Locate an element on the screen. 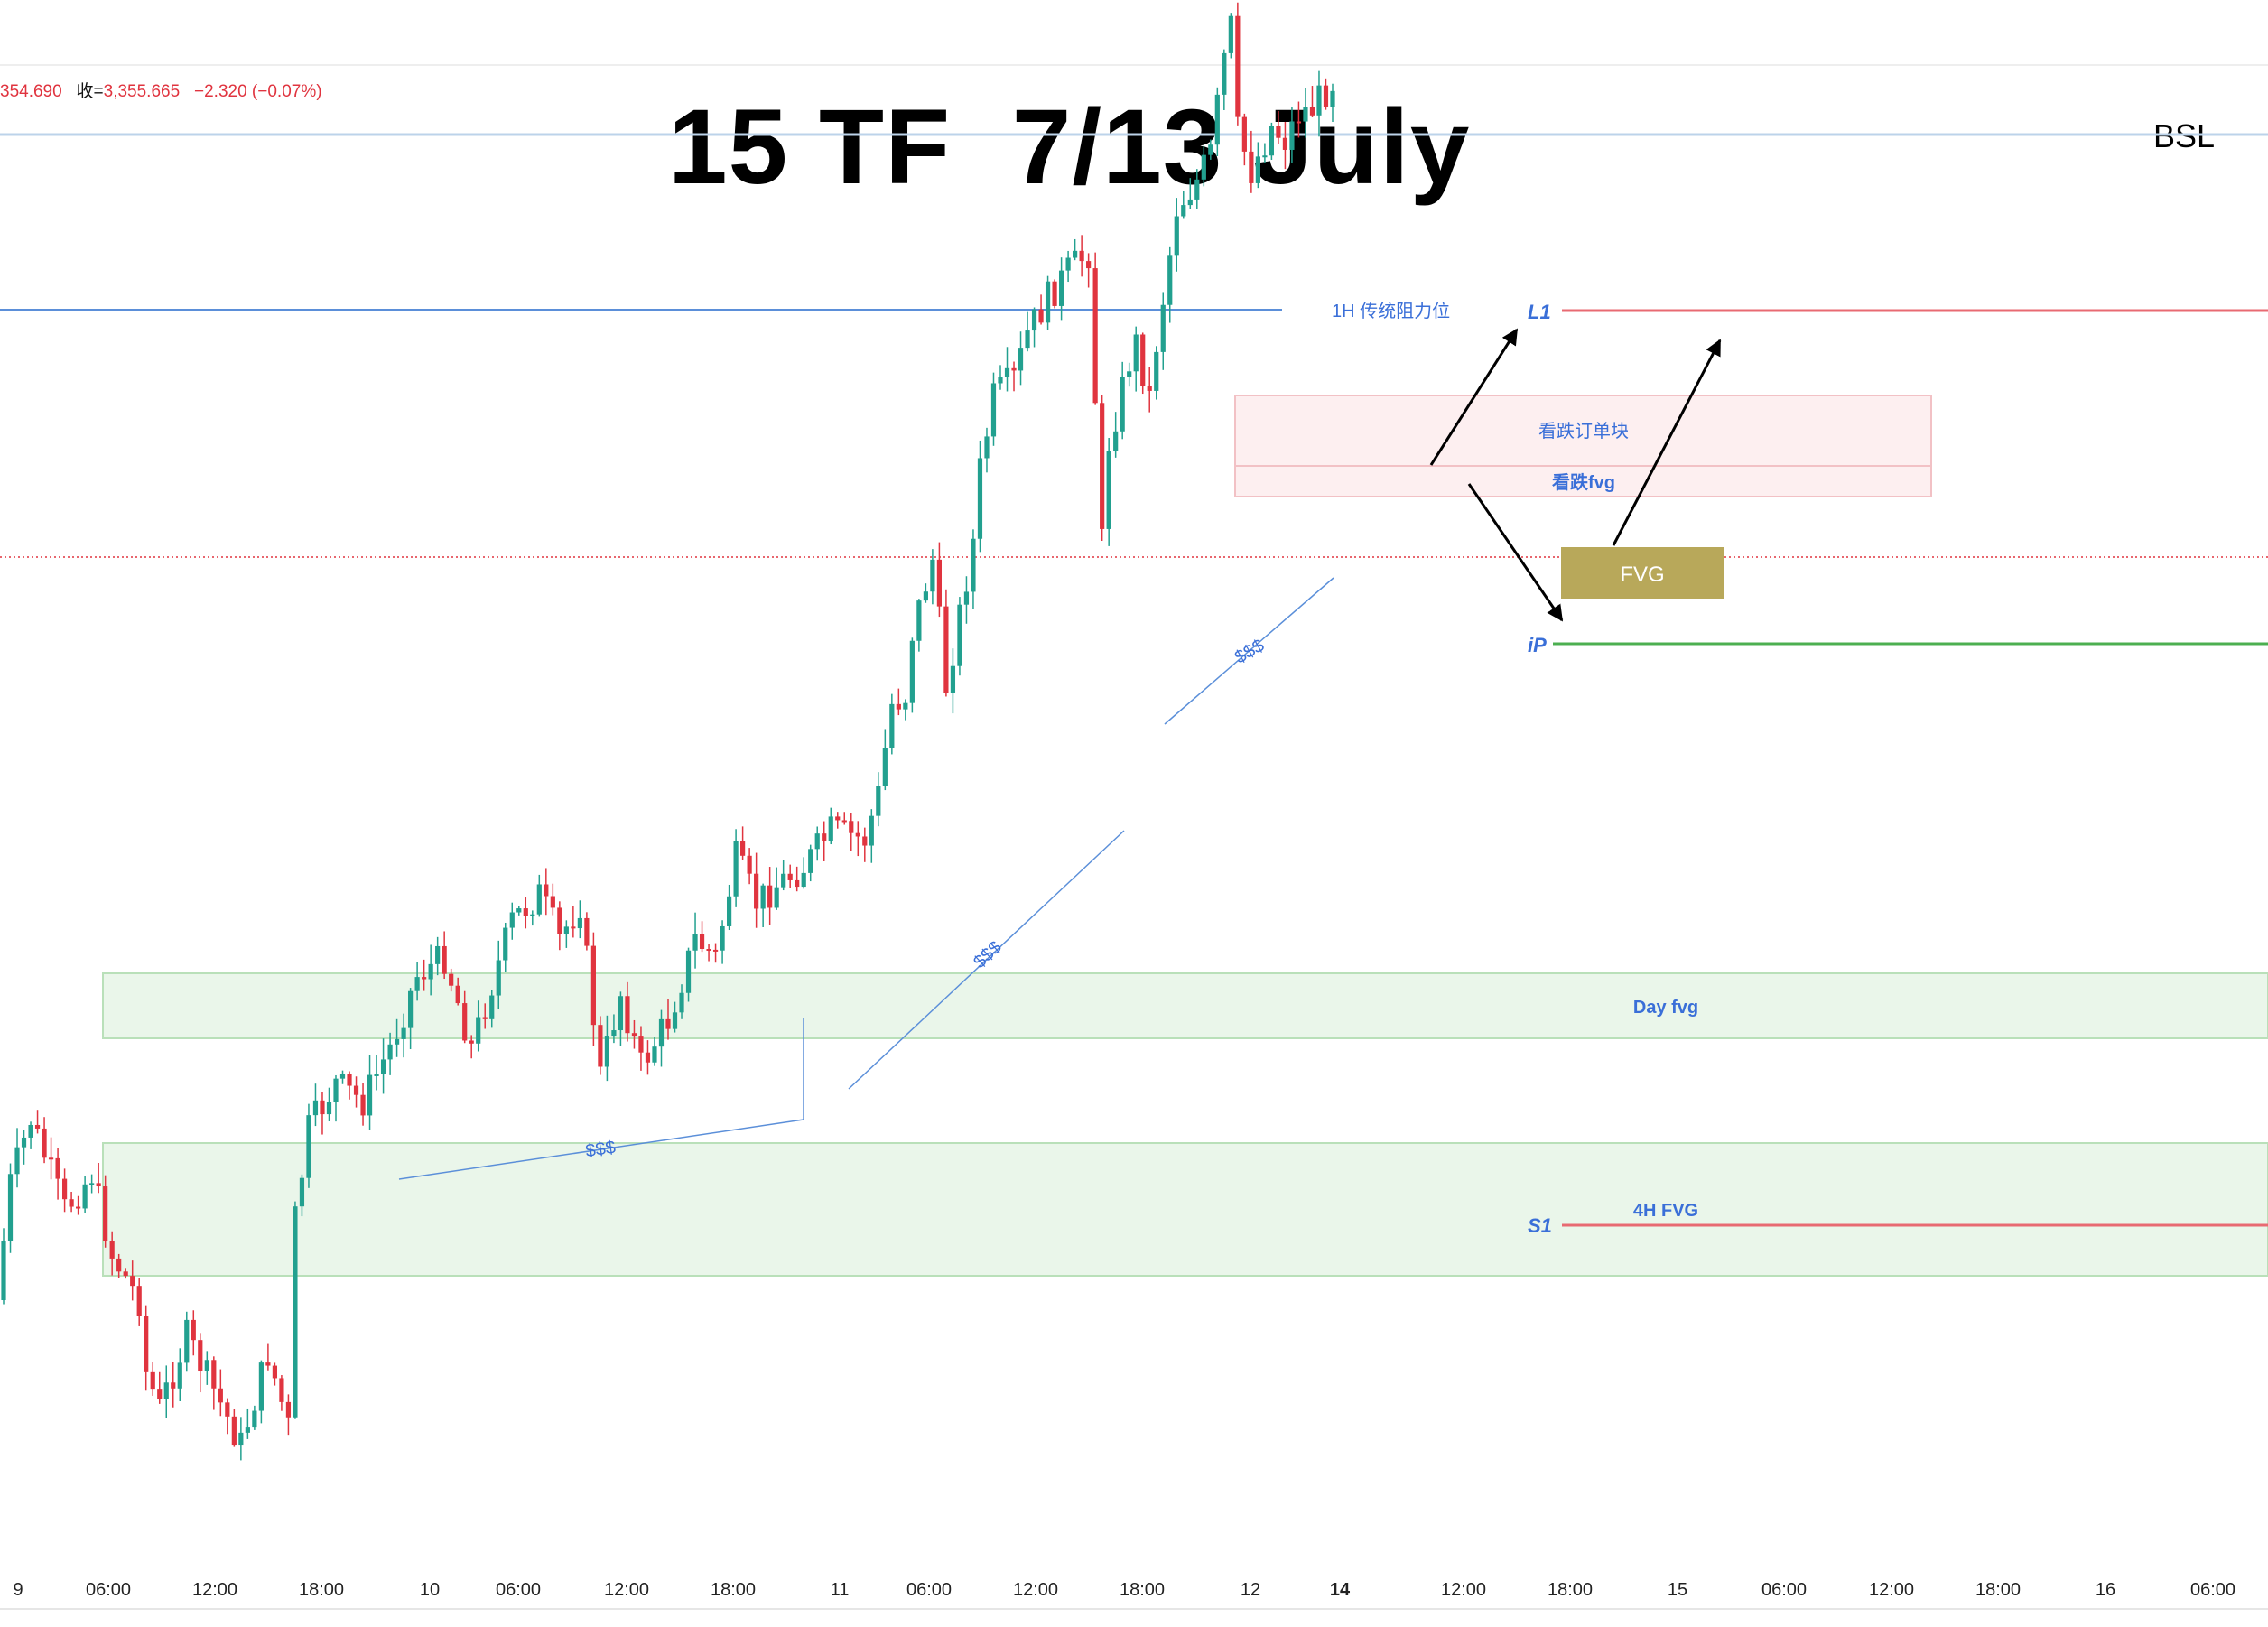 The height and width of the screenshot is (1627, 2268). bear-ob-label: 看跌订单块 is located at coordinates (1583, 431).